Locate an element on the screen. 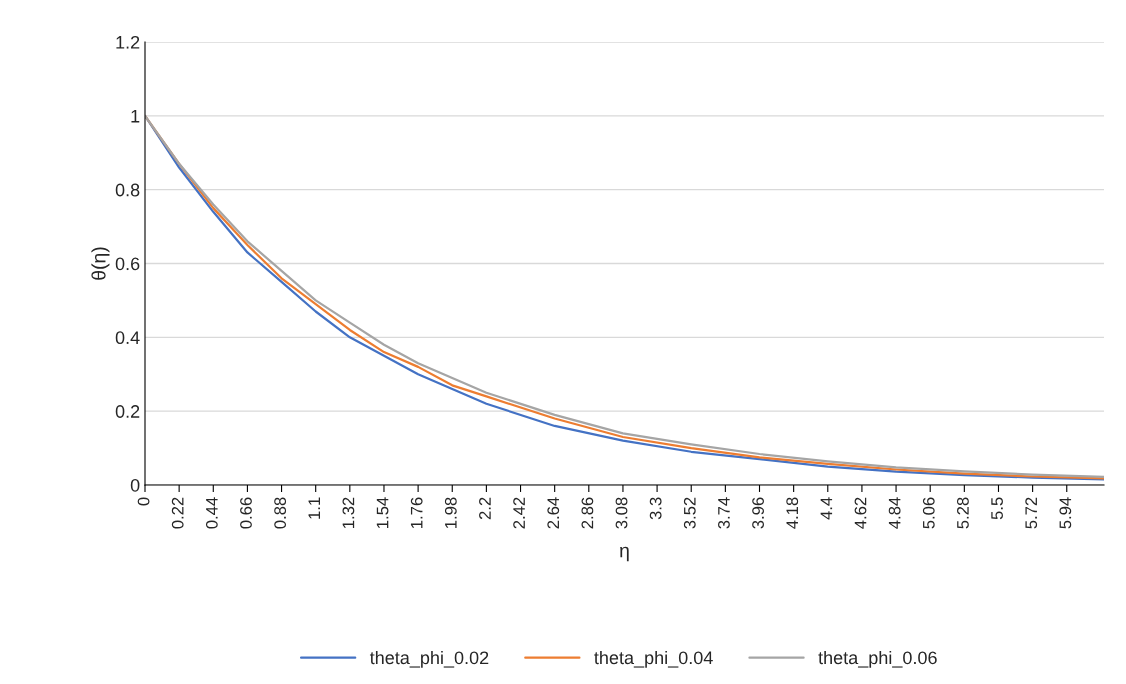  x-tick-label: 3.96 is located at coordinates (758, 513).